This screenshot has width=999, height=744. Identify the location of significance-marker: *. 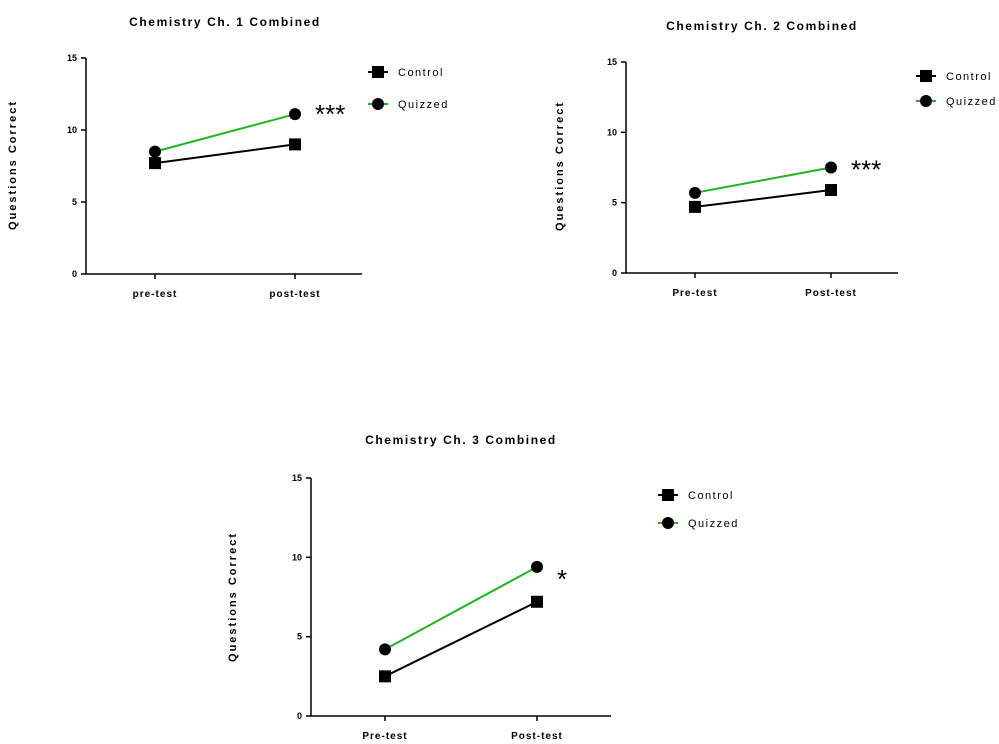
(562, 579).